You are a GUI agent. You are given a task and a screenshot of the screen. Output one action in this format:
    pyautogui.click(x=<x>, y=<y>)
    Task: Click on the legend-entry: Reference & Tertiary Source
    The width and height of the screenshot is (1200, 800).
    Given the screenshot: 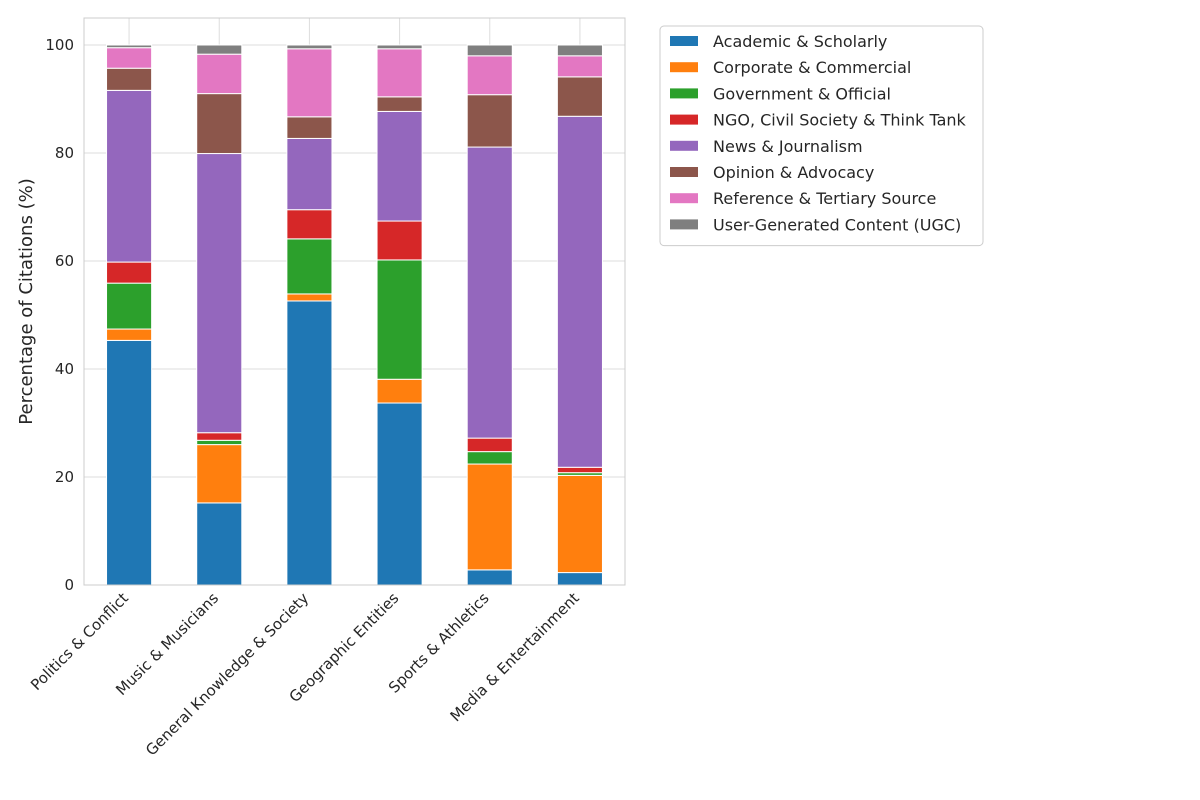 What is the action you would take?
    pyautogui.click(x=824, y=198)
    